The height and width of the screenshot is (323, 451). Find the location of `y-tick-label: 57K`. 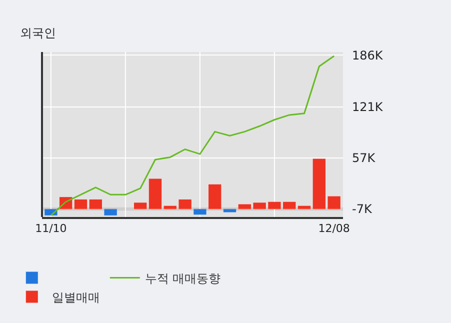

y-tick-label: 57K is located at coordinates (364, 158).